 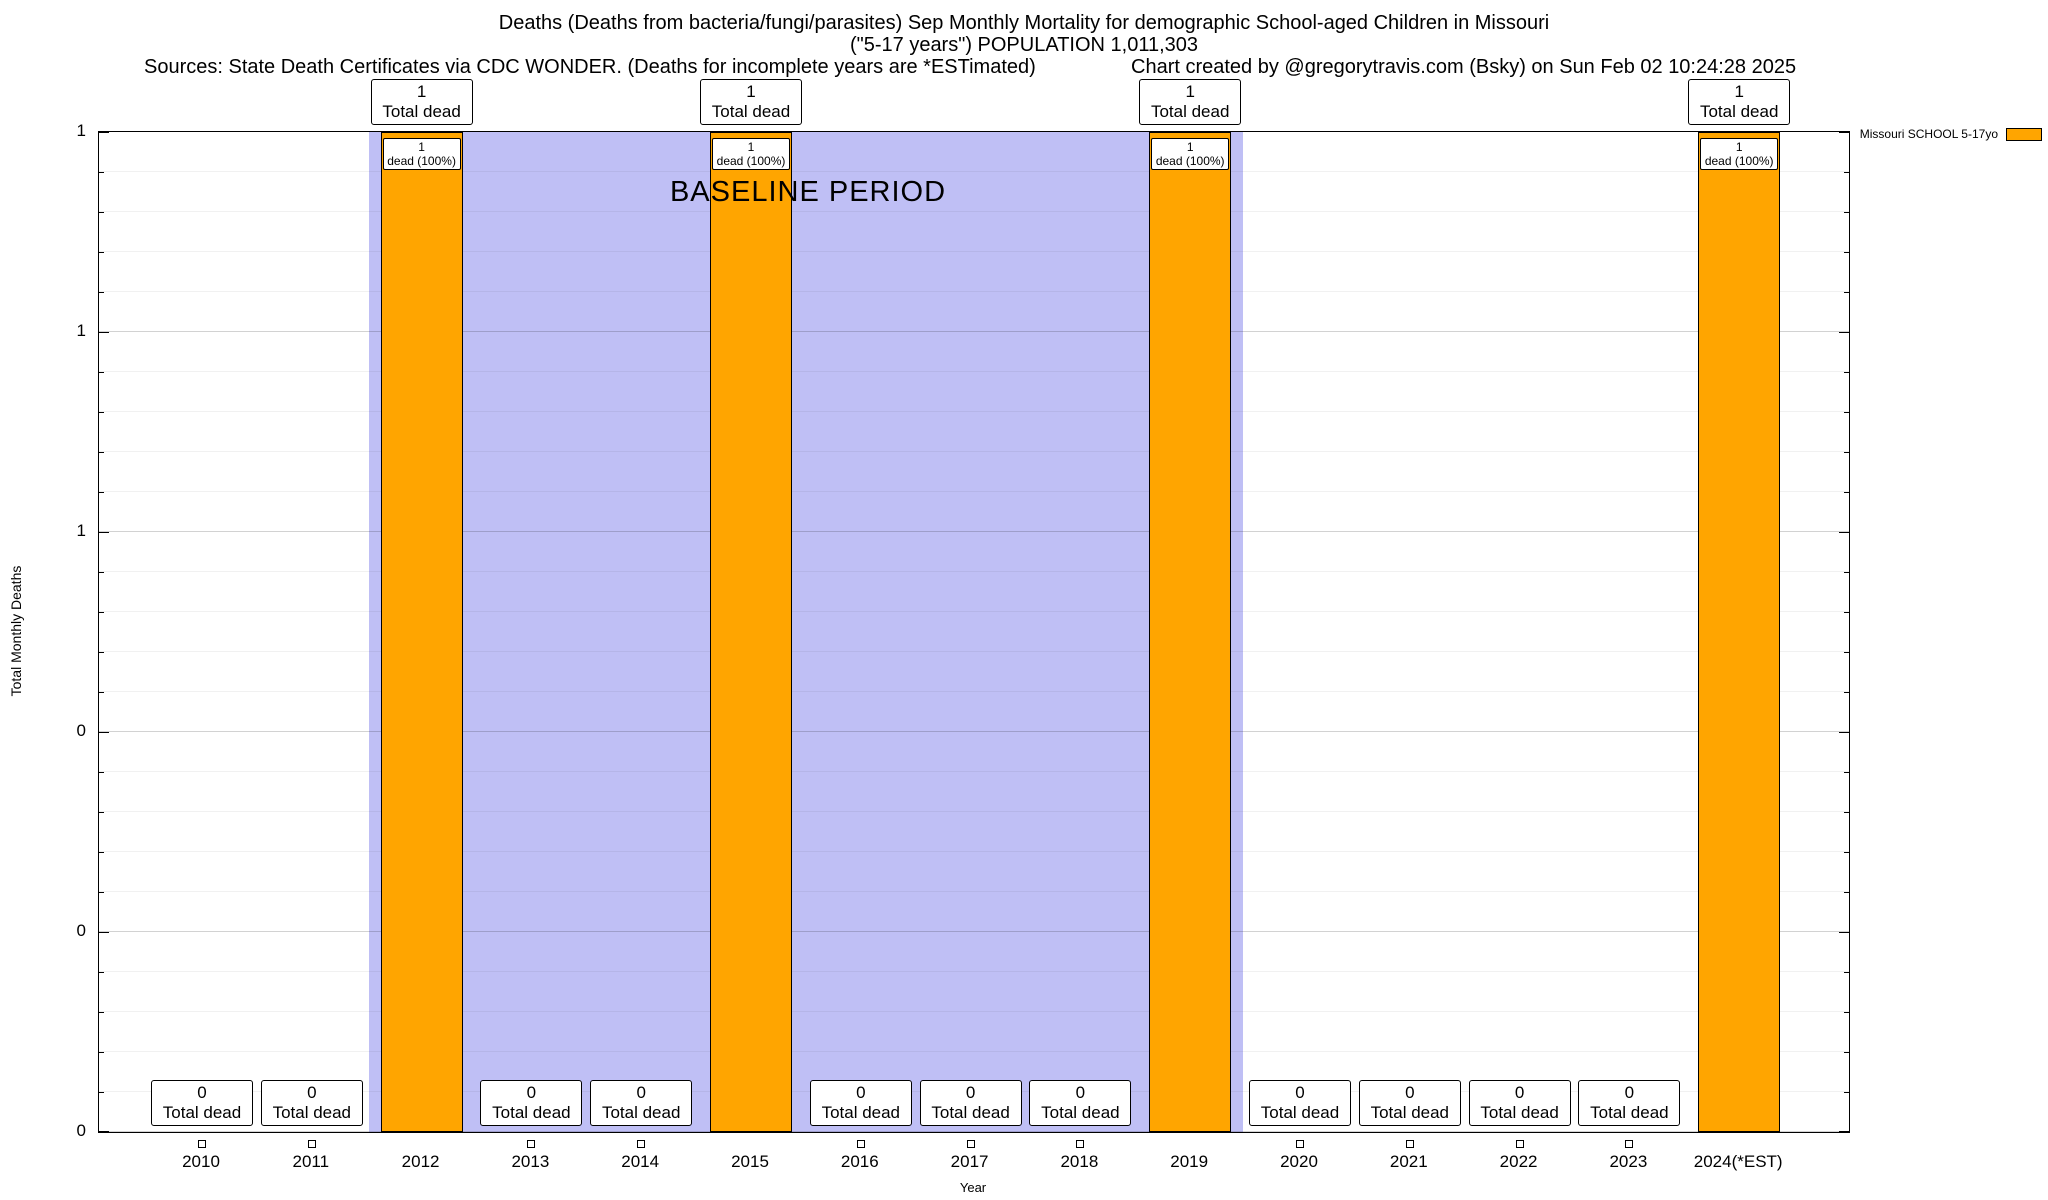 I want to click on x-axis-tick-label: 2013, so click(x=530, y=1161).